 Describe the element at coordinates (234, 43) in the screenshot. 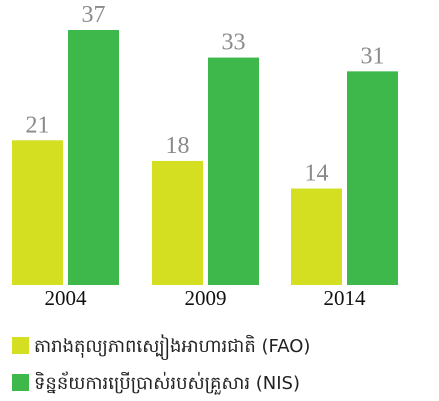

I see `value-label: 33` at that location.